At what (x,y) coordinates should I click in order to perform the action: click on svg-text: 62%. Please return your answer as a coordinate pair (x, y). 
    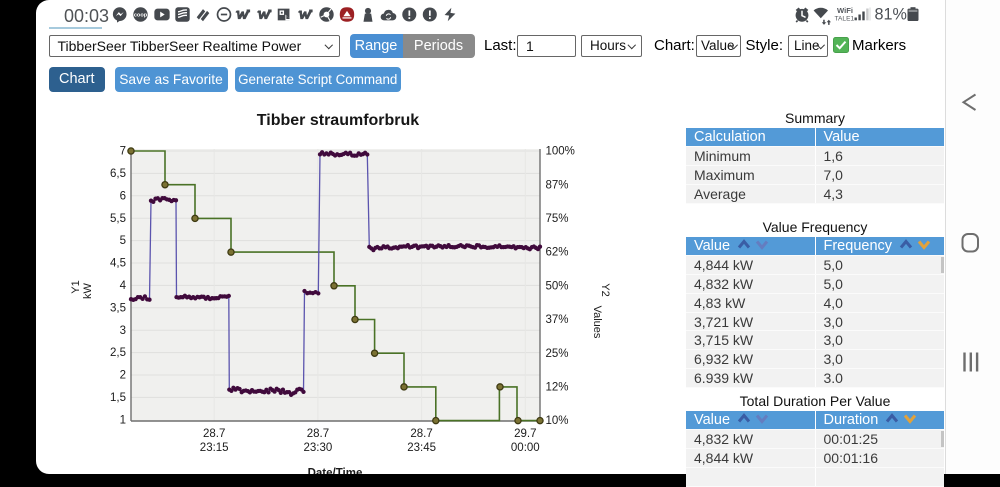
    Looking at the image, I should click on (557, 253).